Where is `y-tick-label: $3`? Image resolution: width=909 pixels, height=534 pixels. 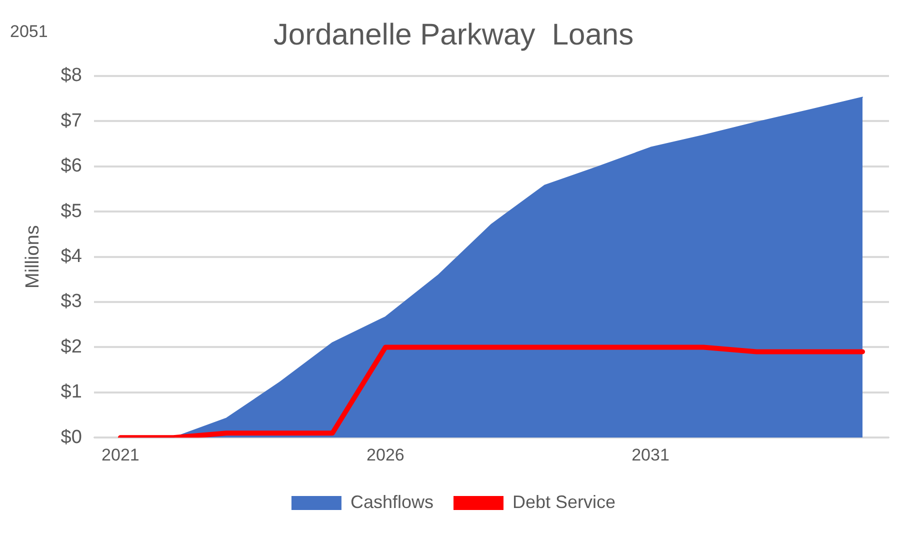 y-tick-label: $3 is located at coordinates (71, 301).